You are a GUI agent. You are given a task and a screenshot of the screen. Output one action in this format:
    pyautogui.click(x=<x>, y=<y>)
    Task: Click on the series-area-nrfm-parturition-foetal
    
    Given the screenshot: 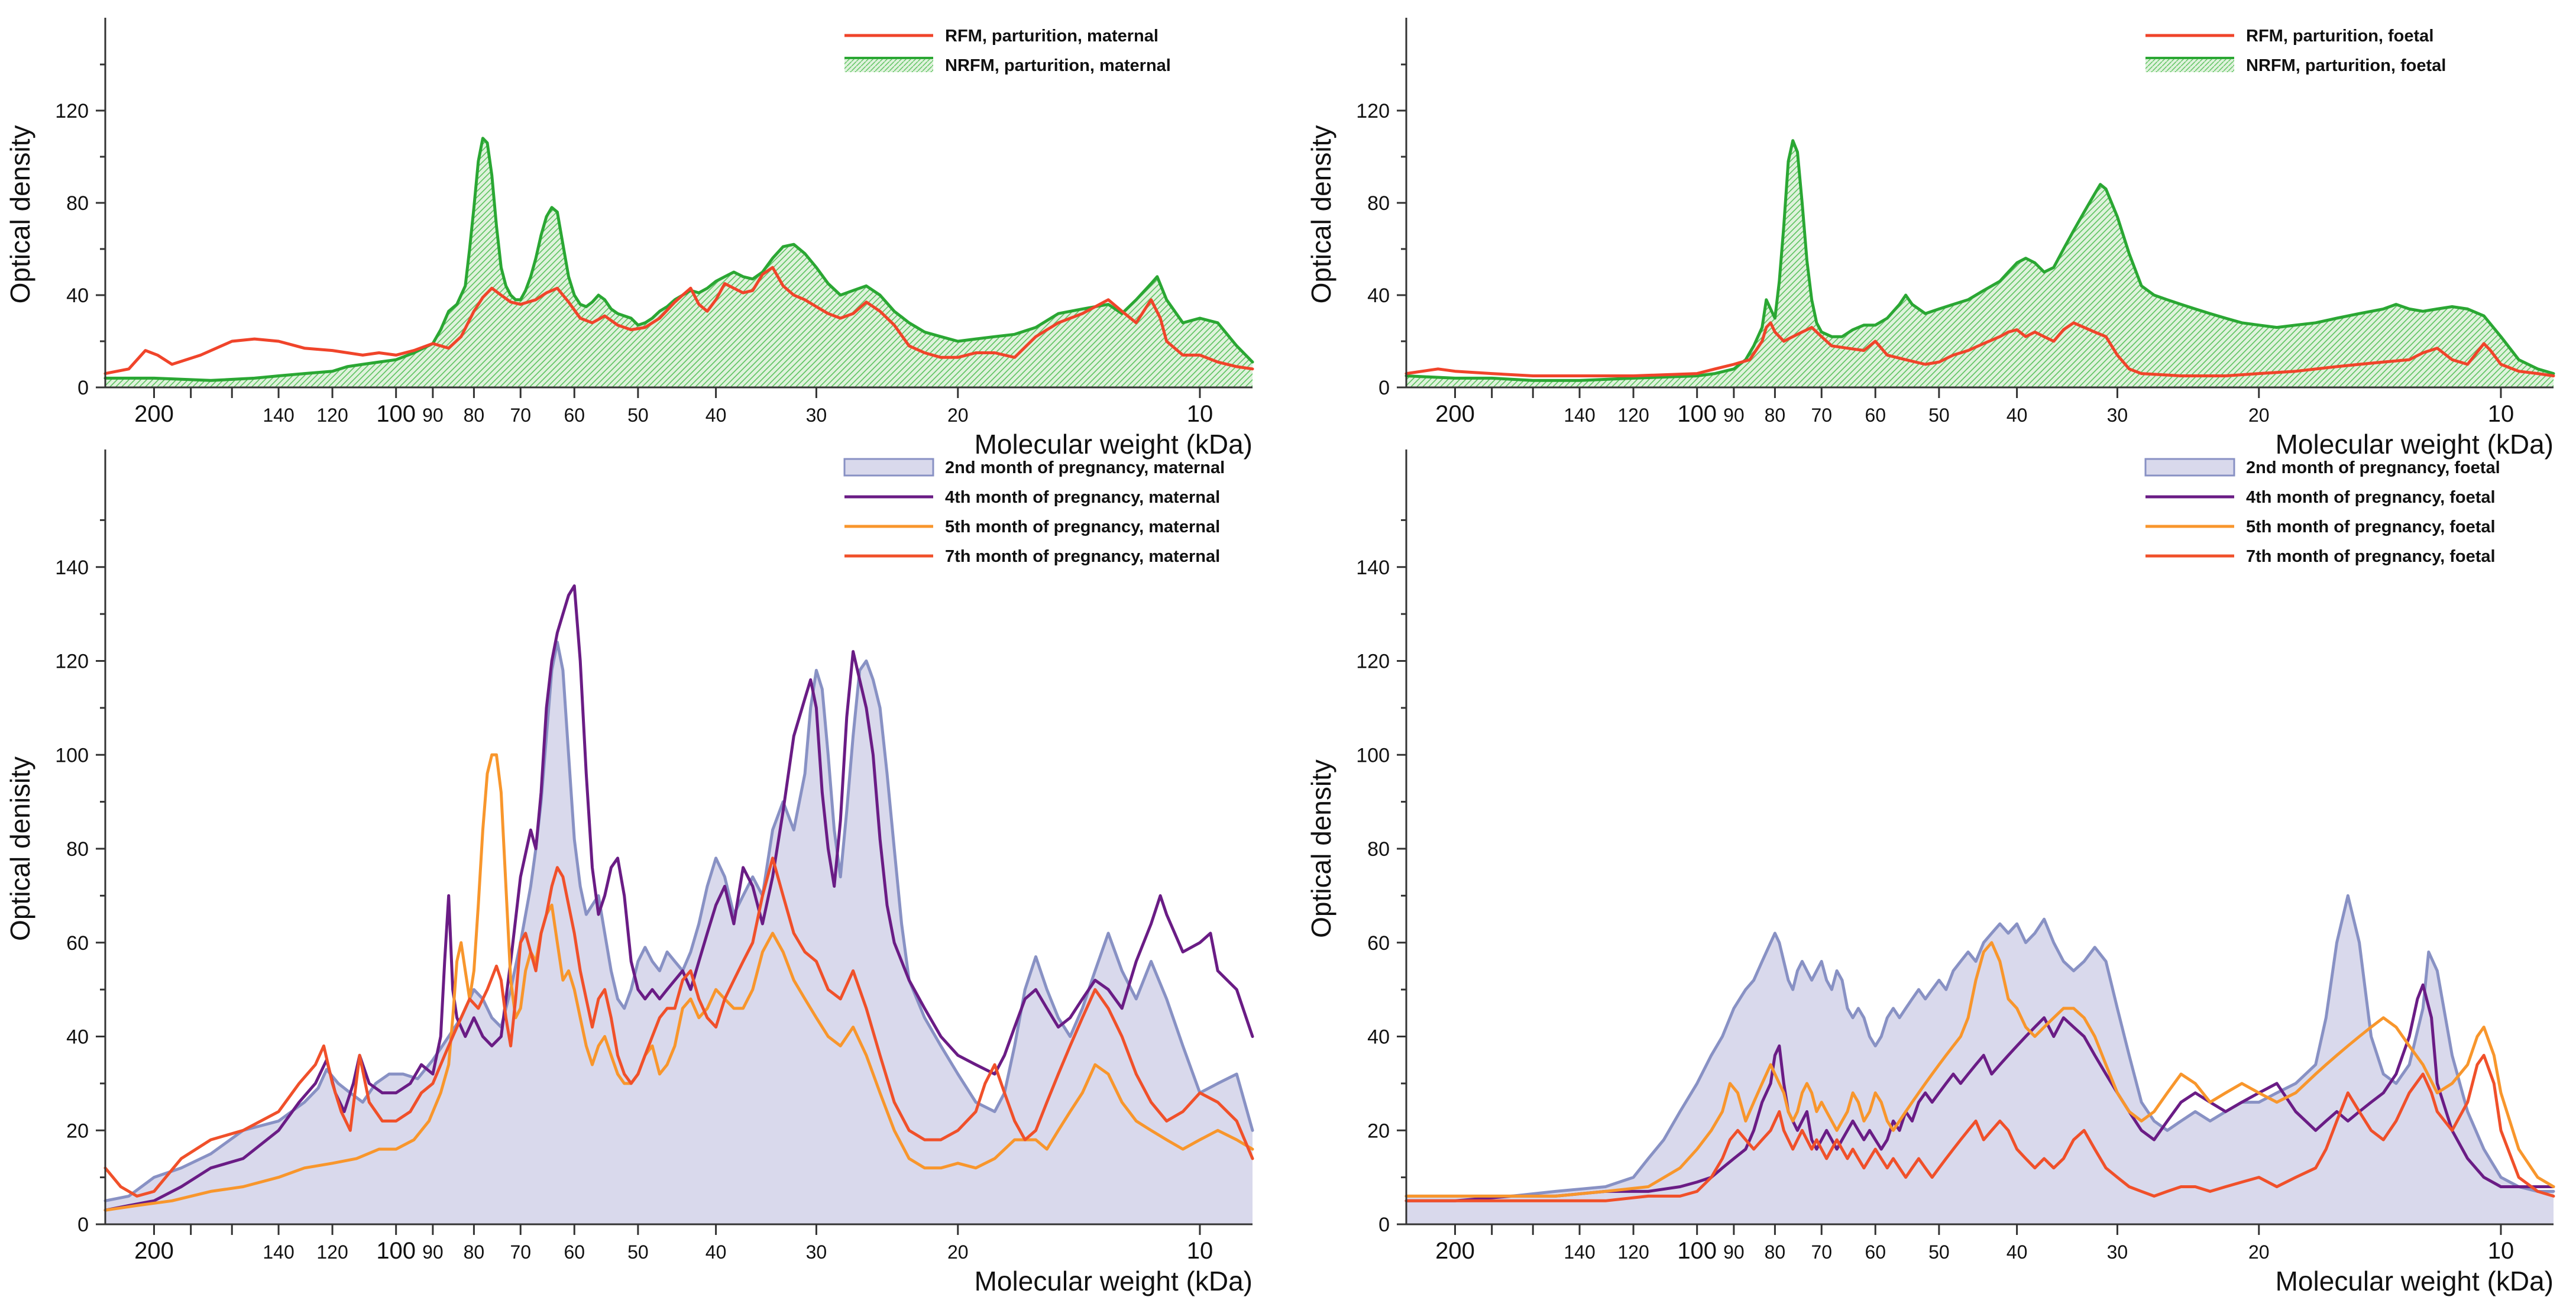 What is the action you would take?
    pyautogui.click(x=1980, y=263)
    